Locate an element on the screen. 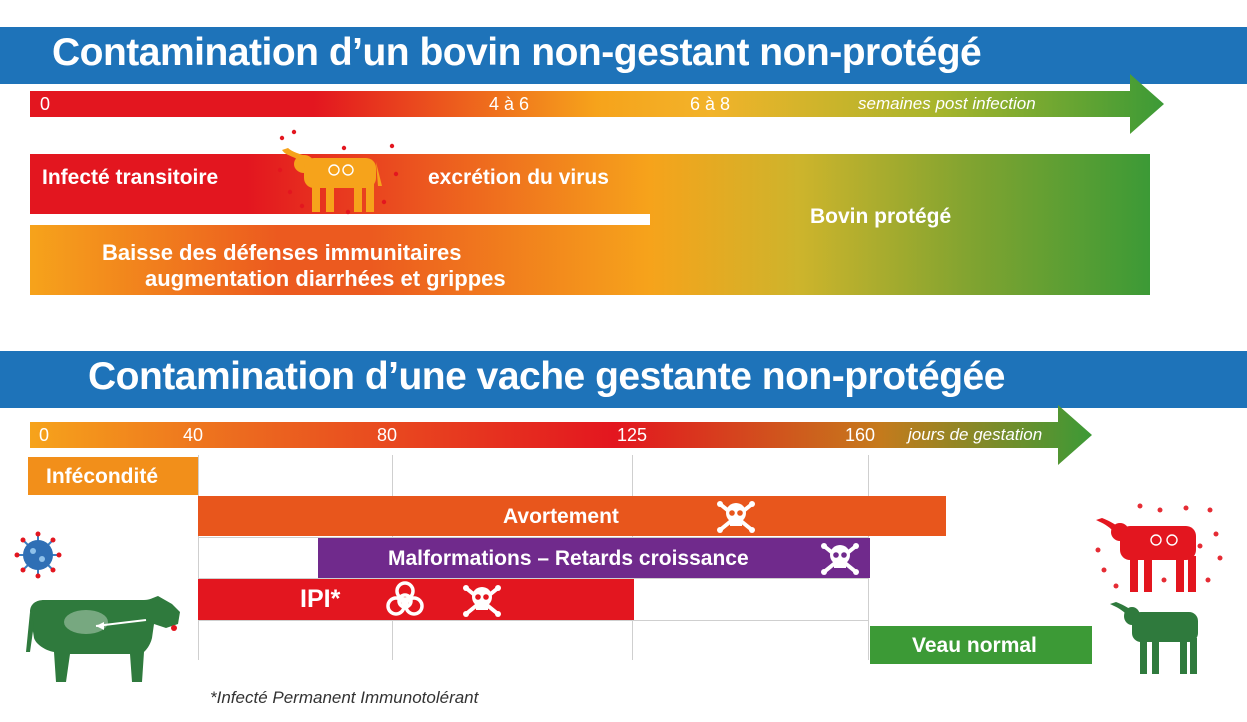 The width and height of the screenshot is (1247, 722). section1-tick-2: 6 à 8 is located at coordinates (710, 104).